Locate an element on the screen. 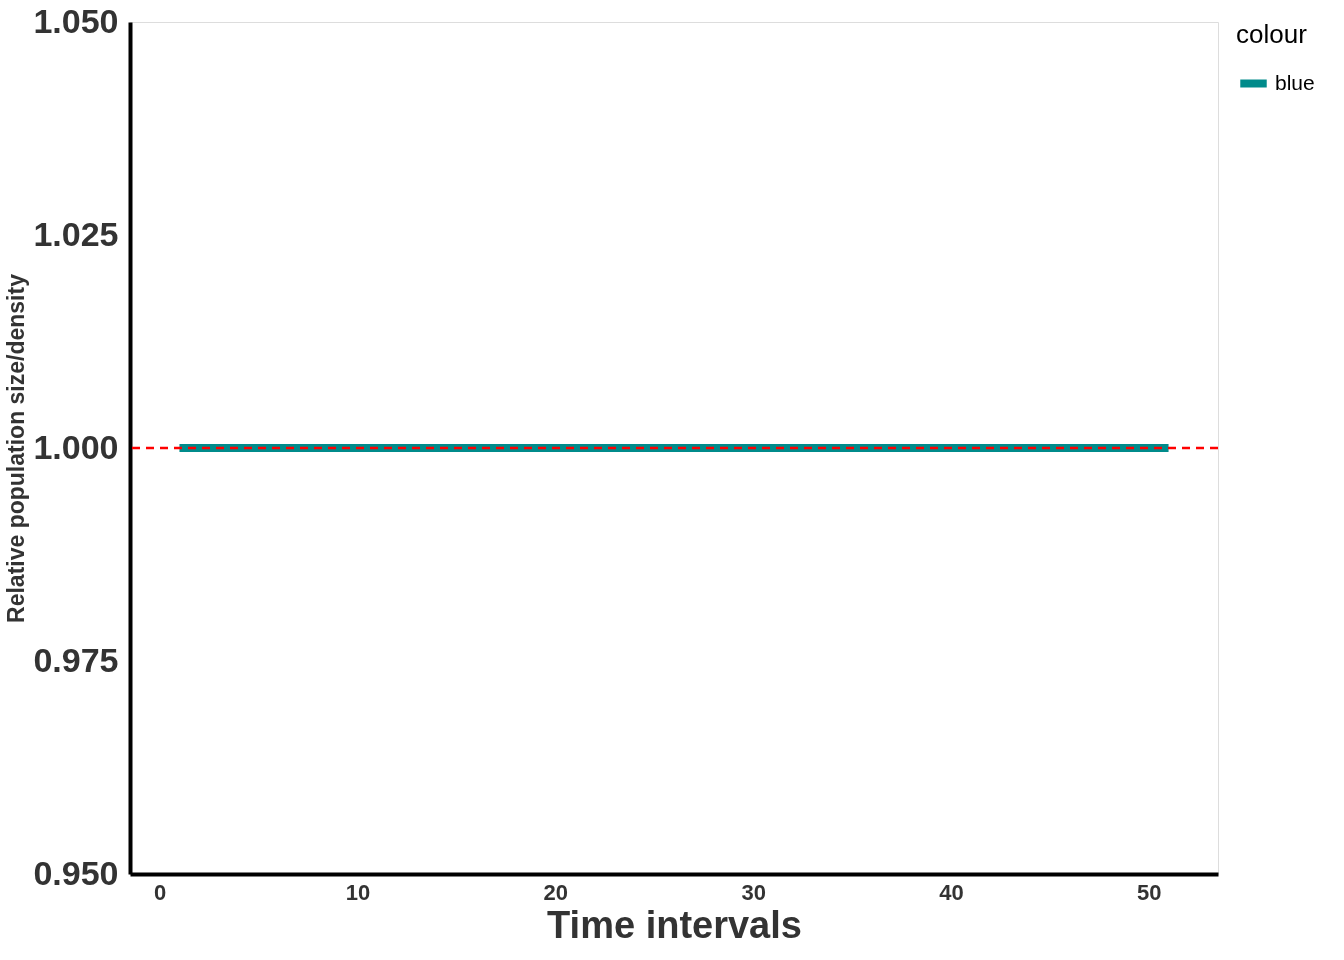 The image size is (1344, 960). x-tick-label: 40 is located at coordinates (951, 892).